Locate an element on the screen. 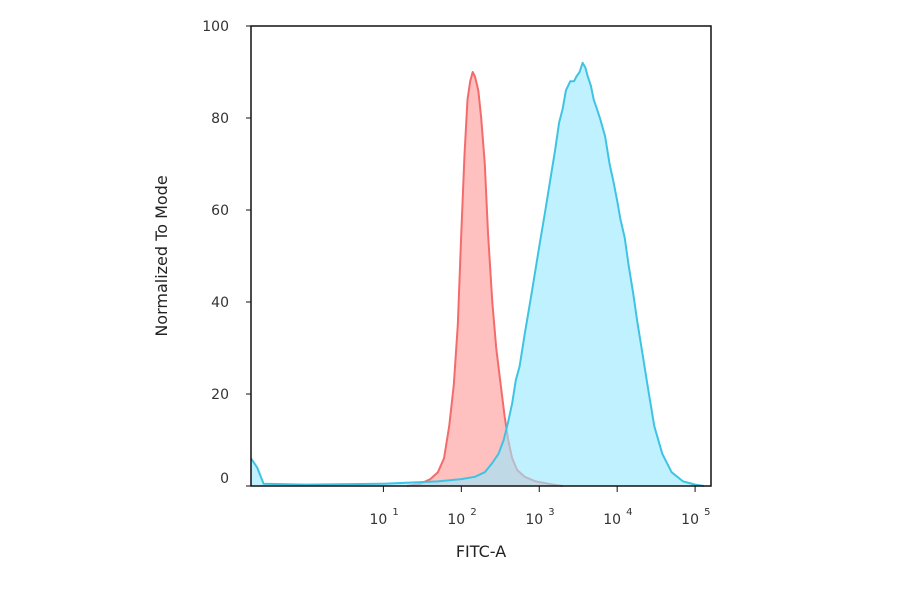  x-axis-ticks: 10 1 10 2 10 3 10 4 10 5 is located at coordinates (539, 507).